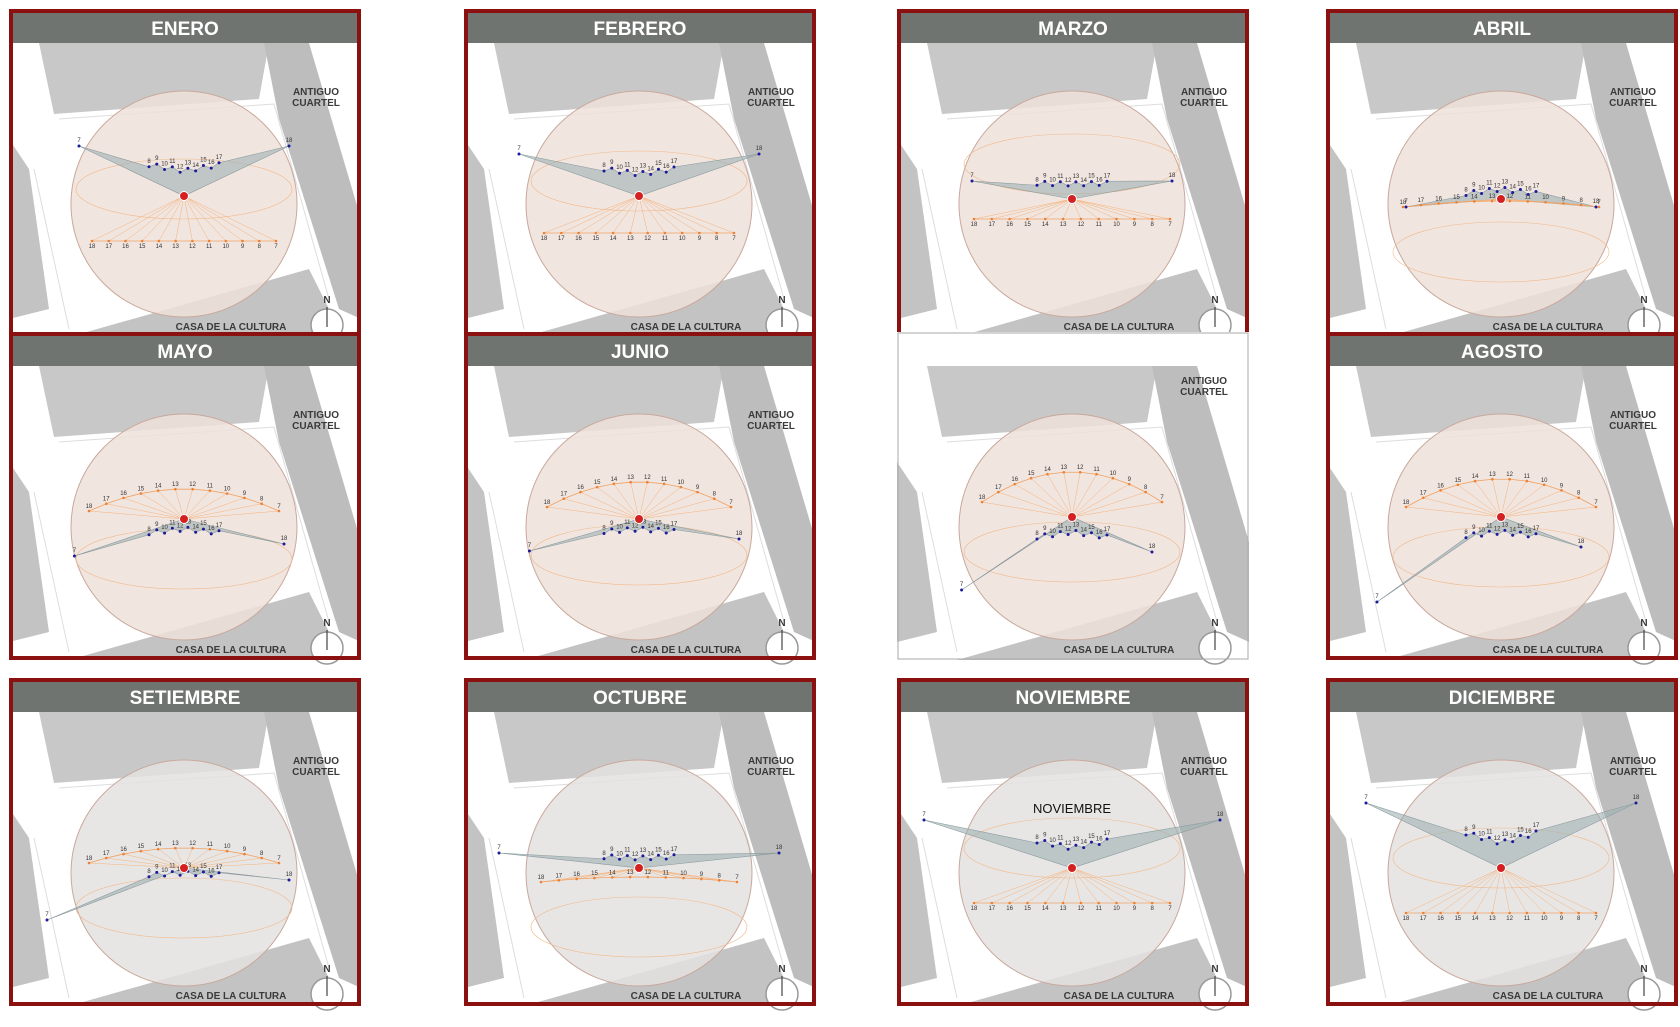  What do you see at coordinates (1072, 808) in the screenshot?
I see `annotation: NOVIEMBRE` at bounding box center [1072, 808].